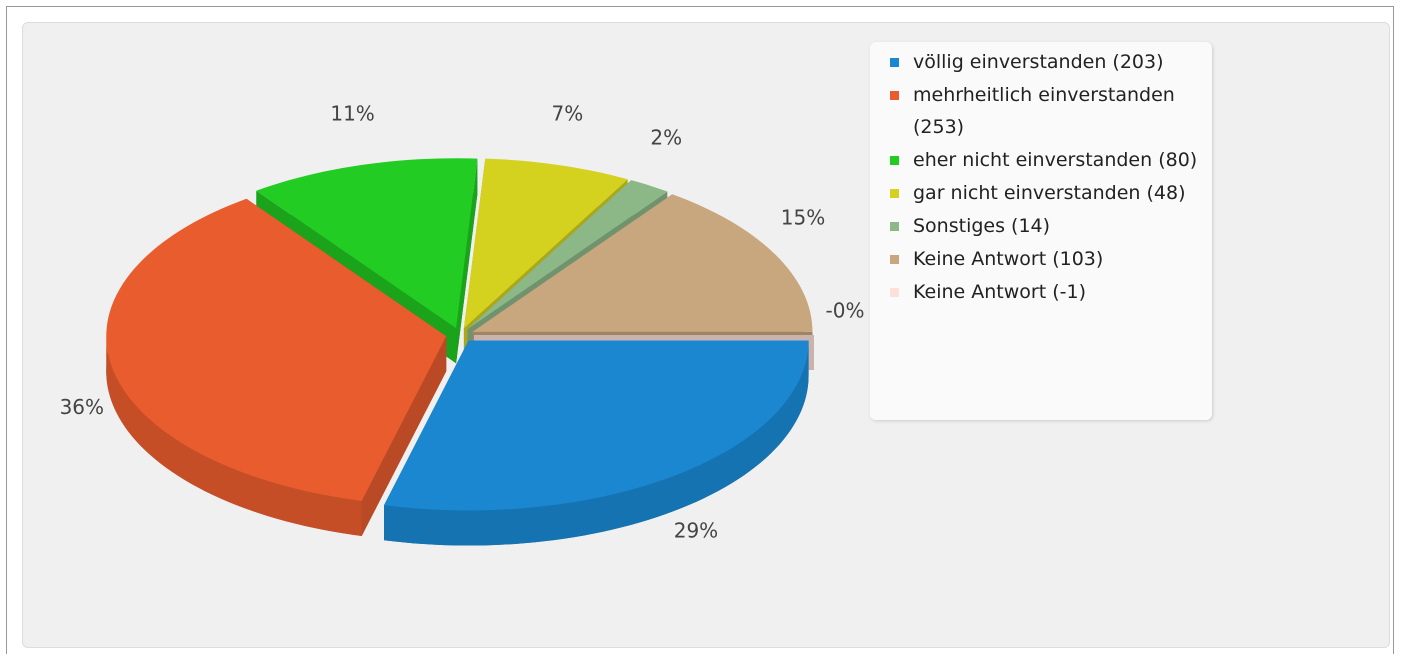  I want to click on slice-label: 11%, so click(352, 114).